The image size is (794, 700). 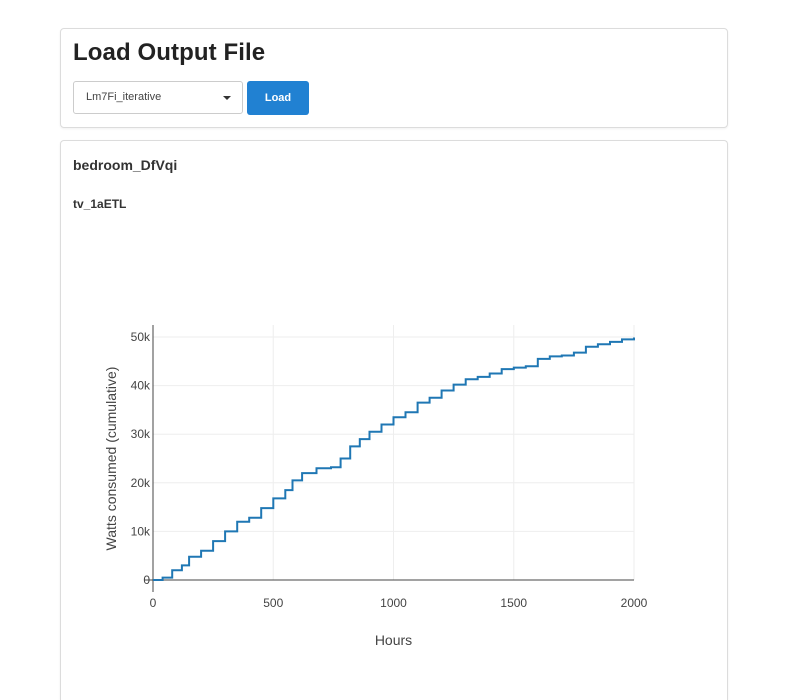 What do you see at coordinates (227, 98) in the screenshot?
I see `caret-down-icon` at bounding box center [227, 98].